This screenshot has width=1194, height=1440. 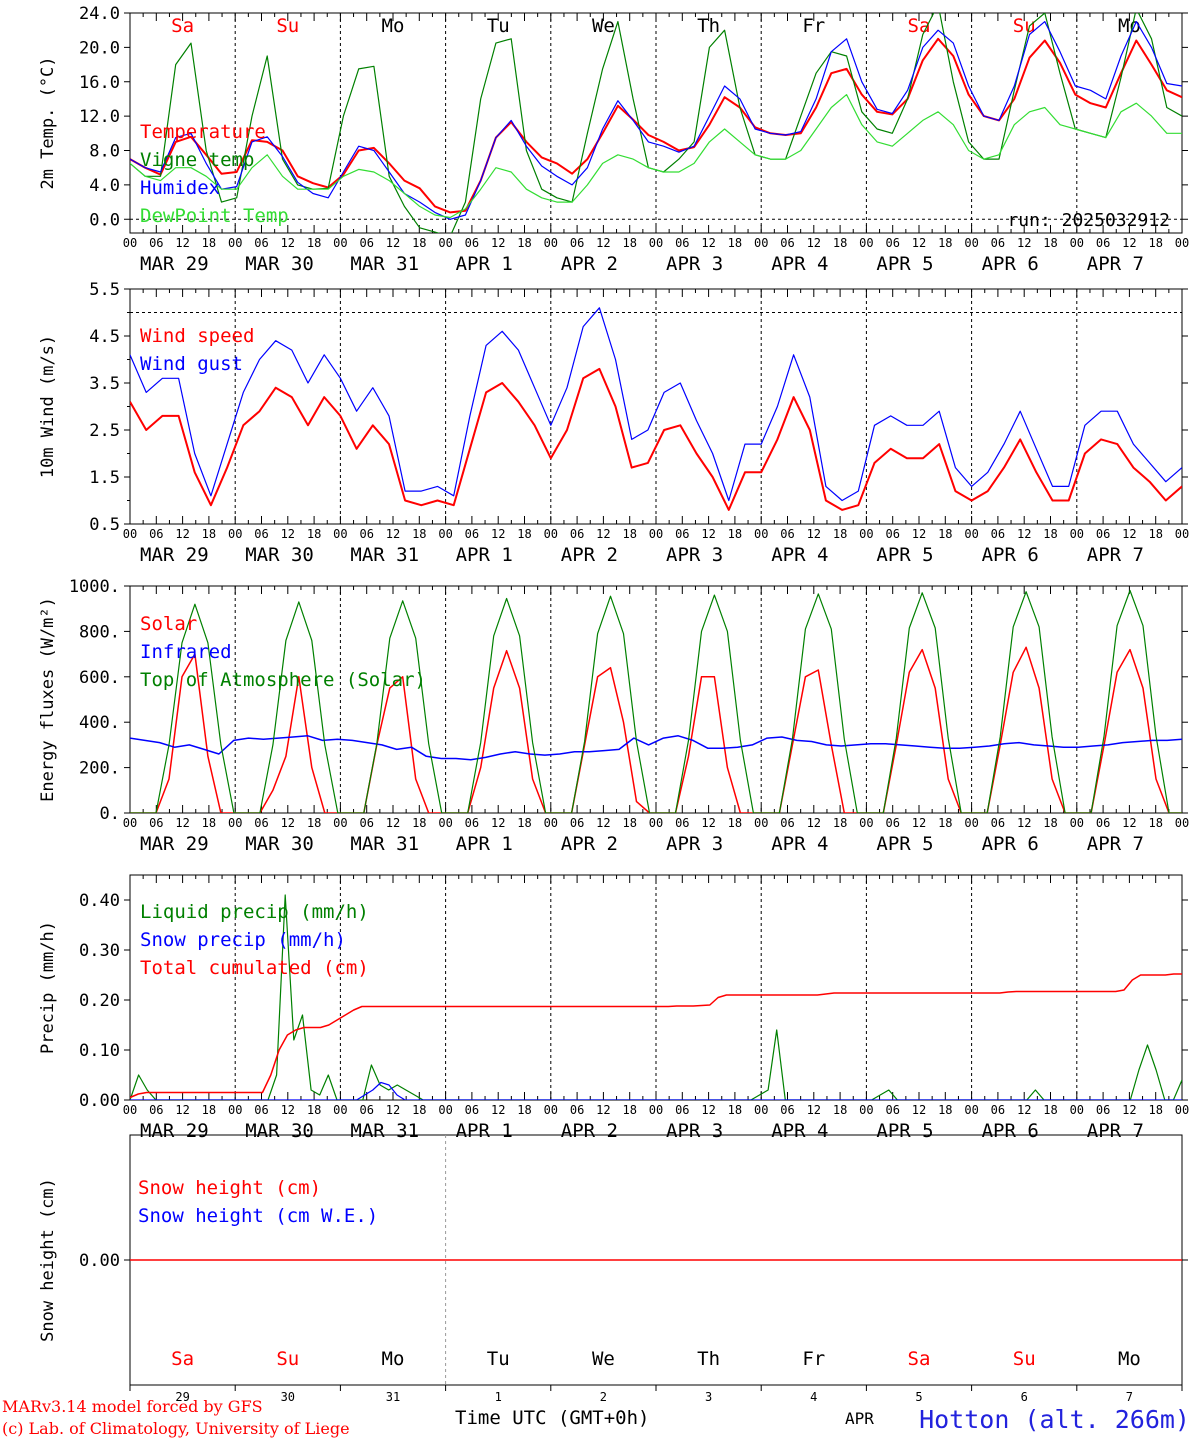 I want to click on y-tick-label: 200., so click(x=99, y=769).